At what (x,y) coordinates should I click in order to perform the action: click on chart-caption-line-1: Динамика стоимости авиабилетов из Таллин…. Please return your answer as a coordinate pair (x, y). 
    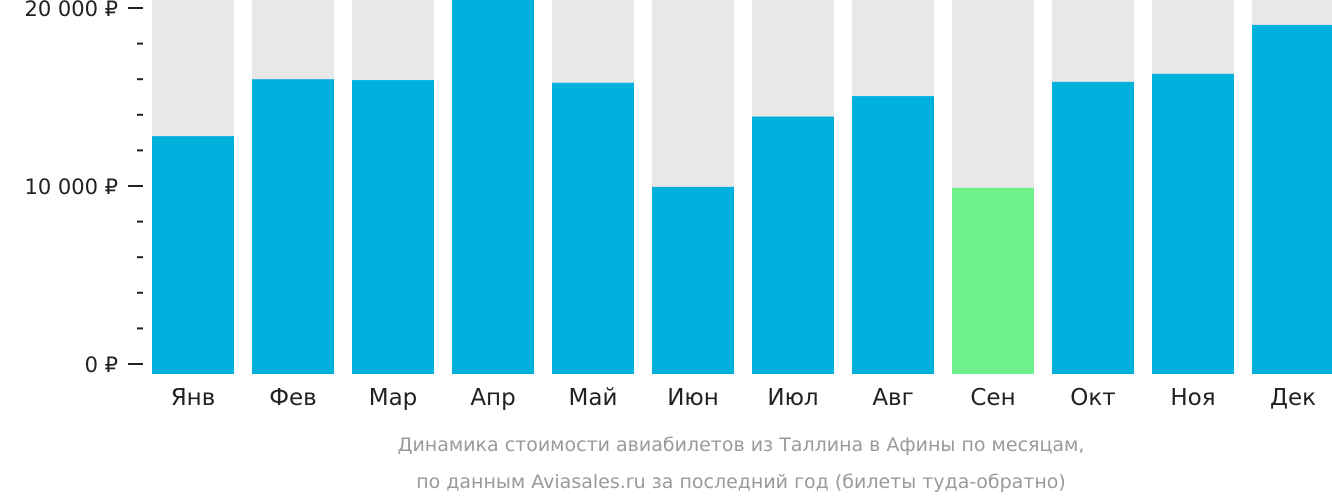
    Looking at the image, I should click on (741, 445).